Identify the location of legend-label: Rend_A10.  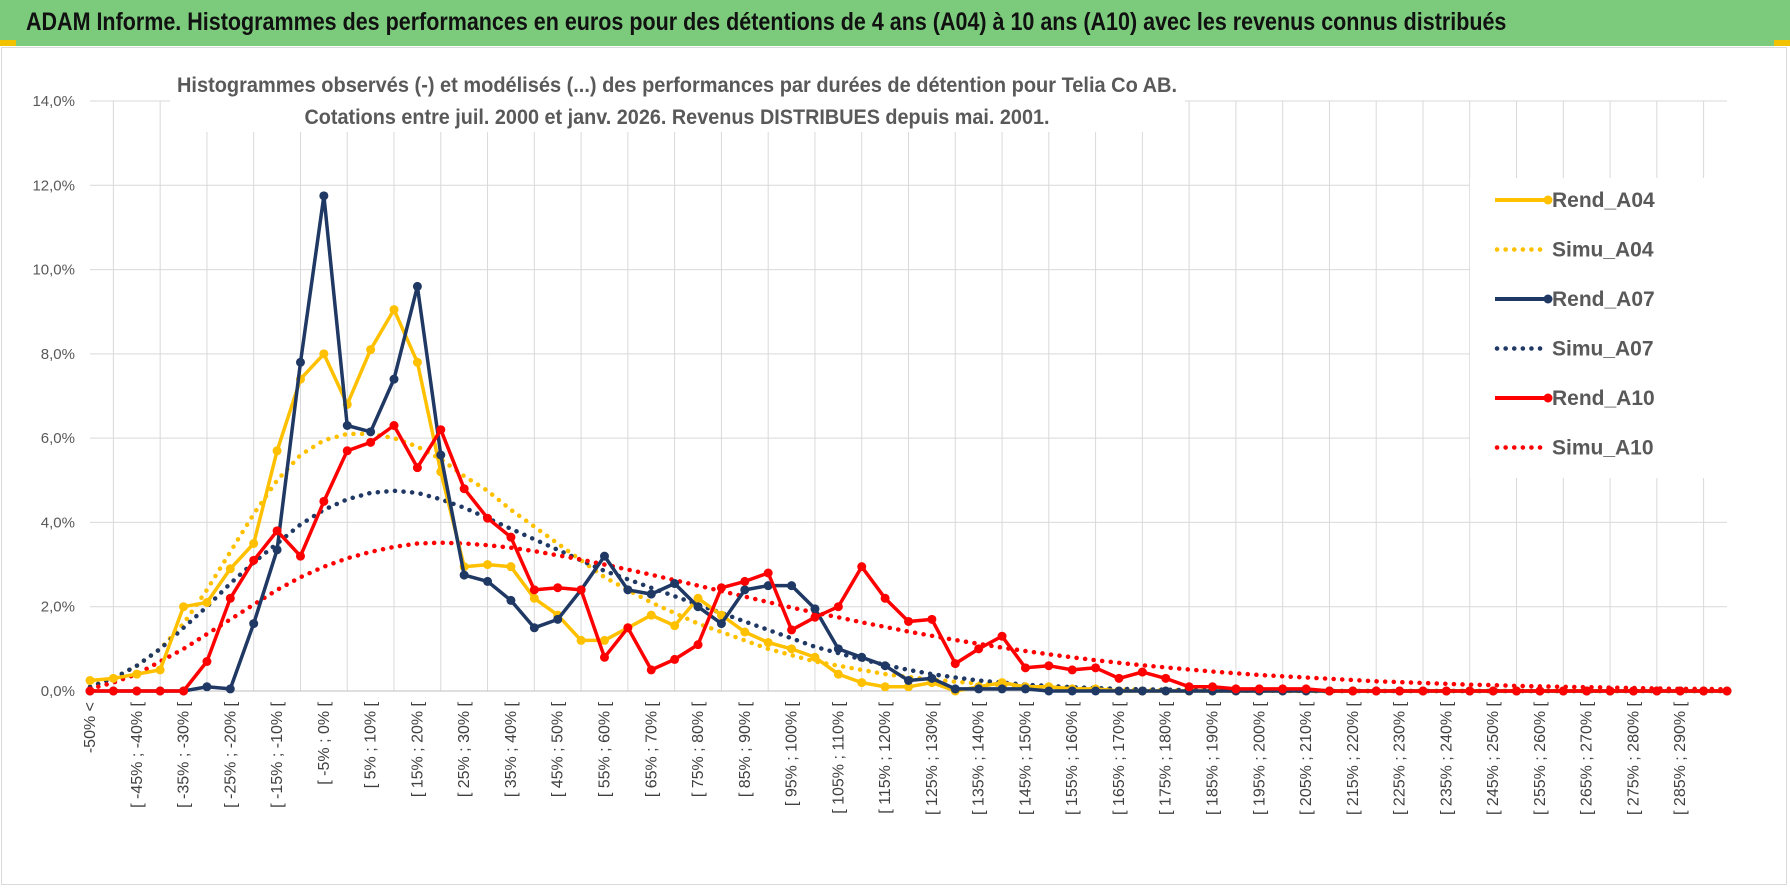
(1603, 398).